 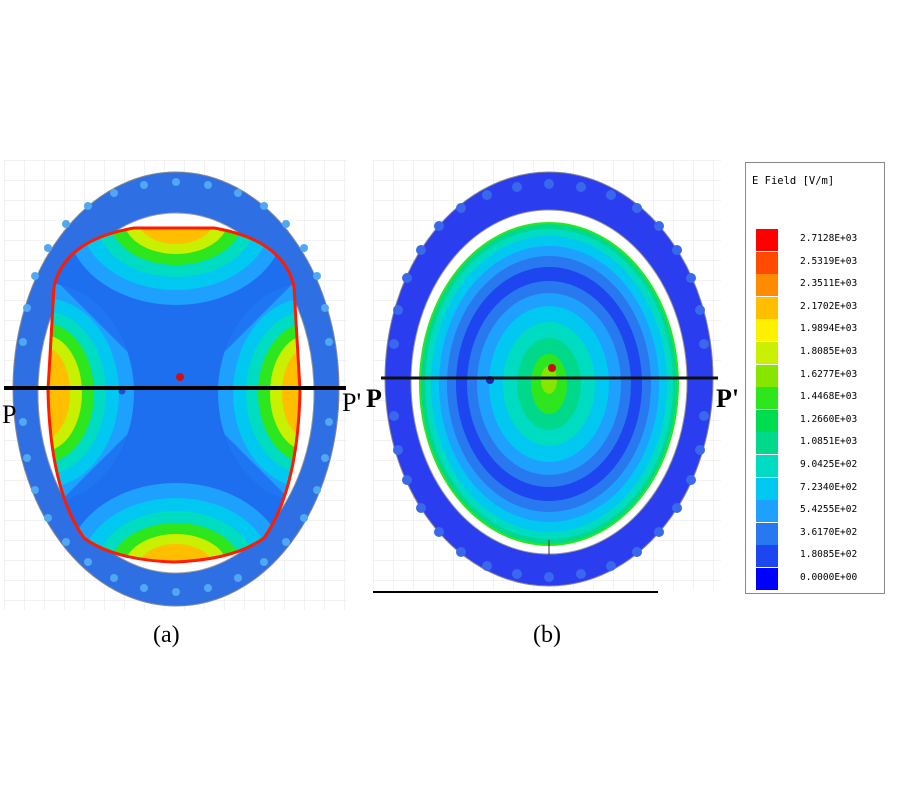 I want to click on field-distribution-a, so click(x=174, y=395).